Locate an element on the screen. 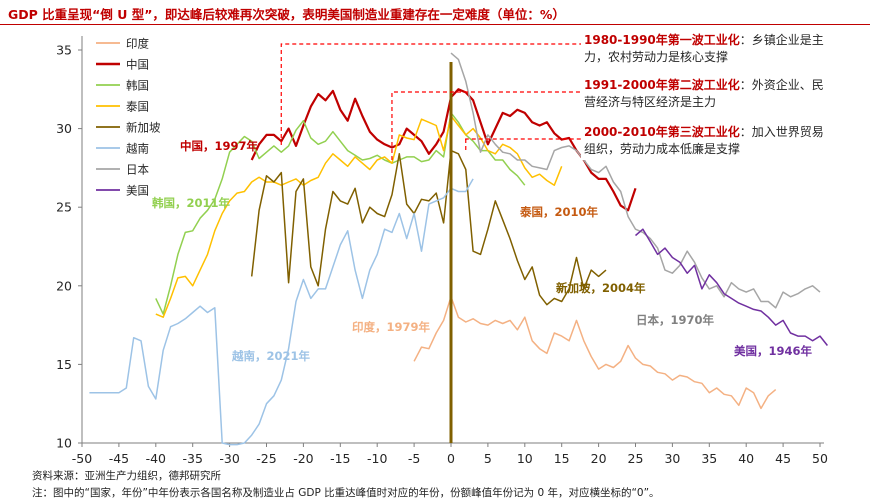 The height and width of the screenshot is (503, 870). x-tick-label: 45 is located at coordinates (783, 458).